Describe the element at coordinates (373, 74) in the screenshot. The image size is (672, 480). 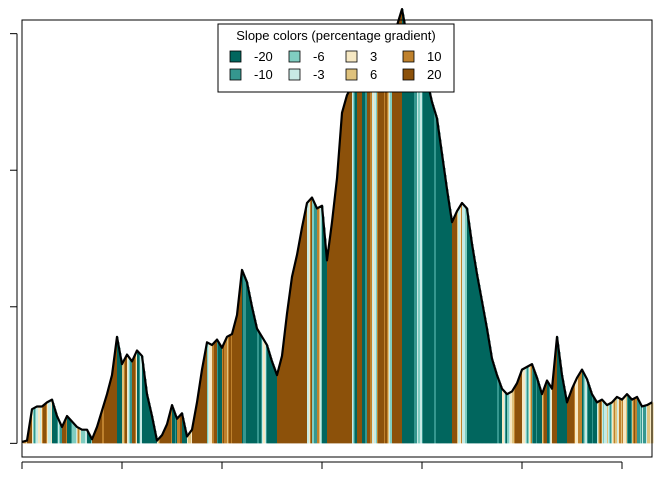
I see `legend-label: 6` at that location.